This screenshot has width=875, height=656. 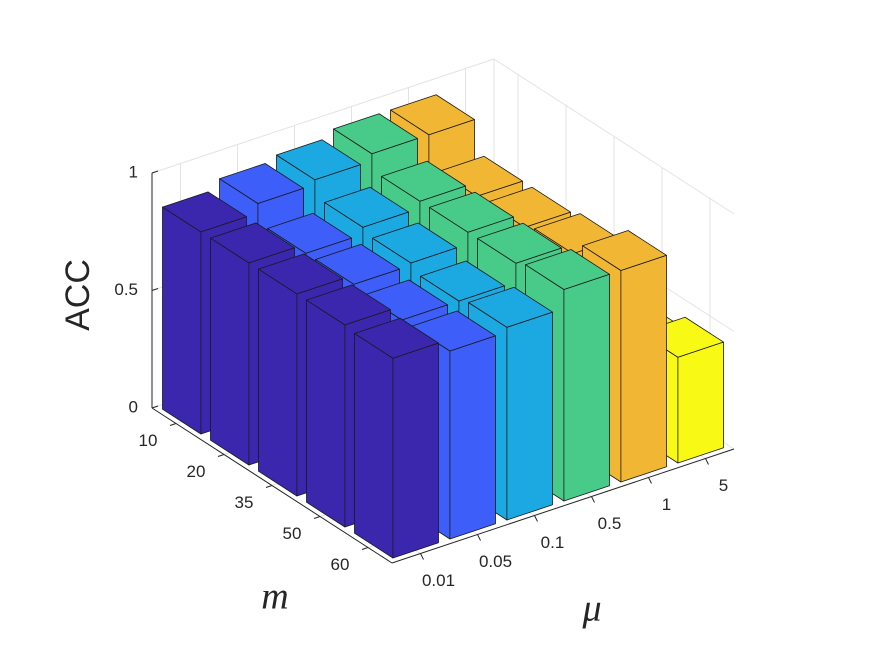 I want to click on y-tick-label: 0.5, so click(x=610, y=523).